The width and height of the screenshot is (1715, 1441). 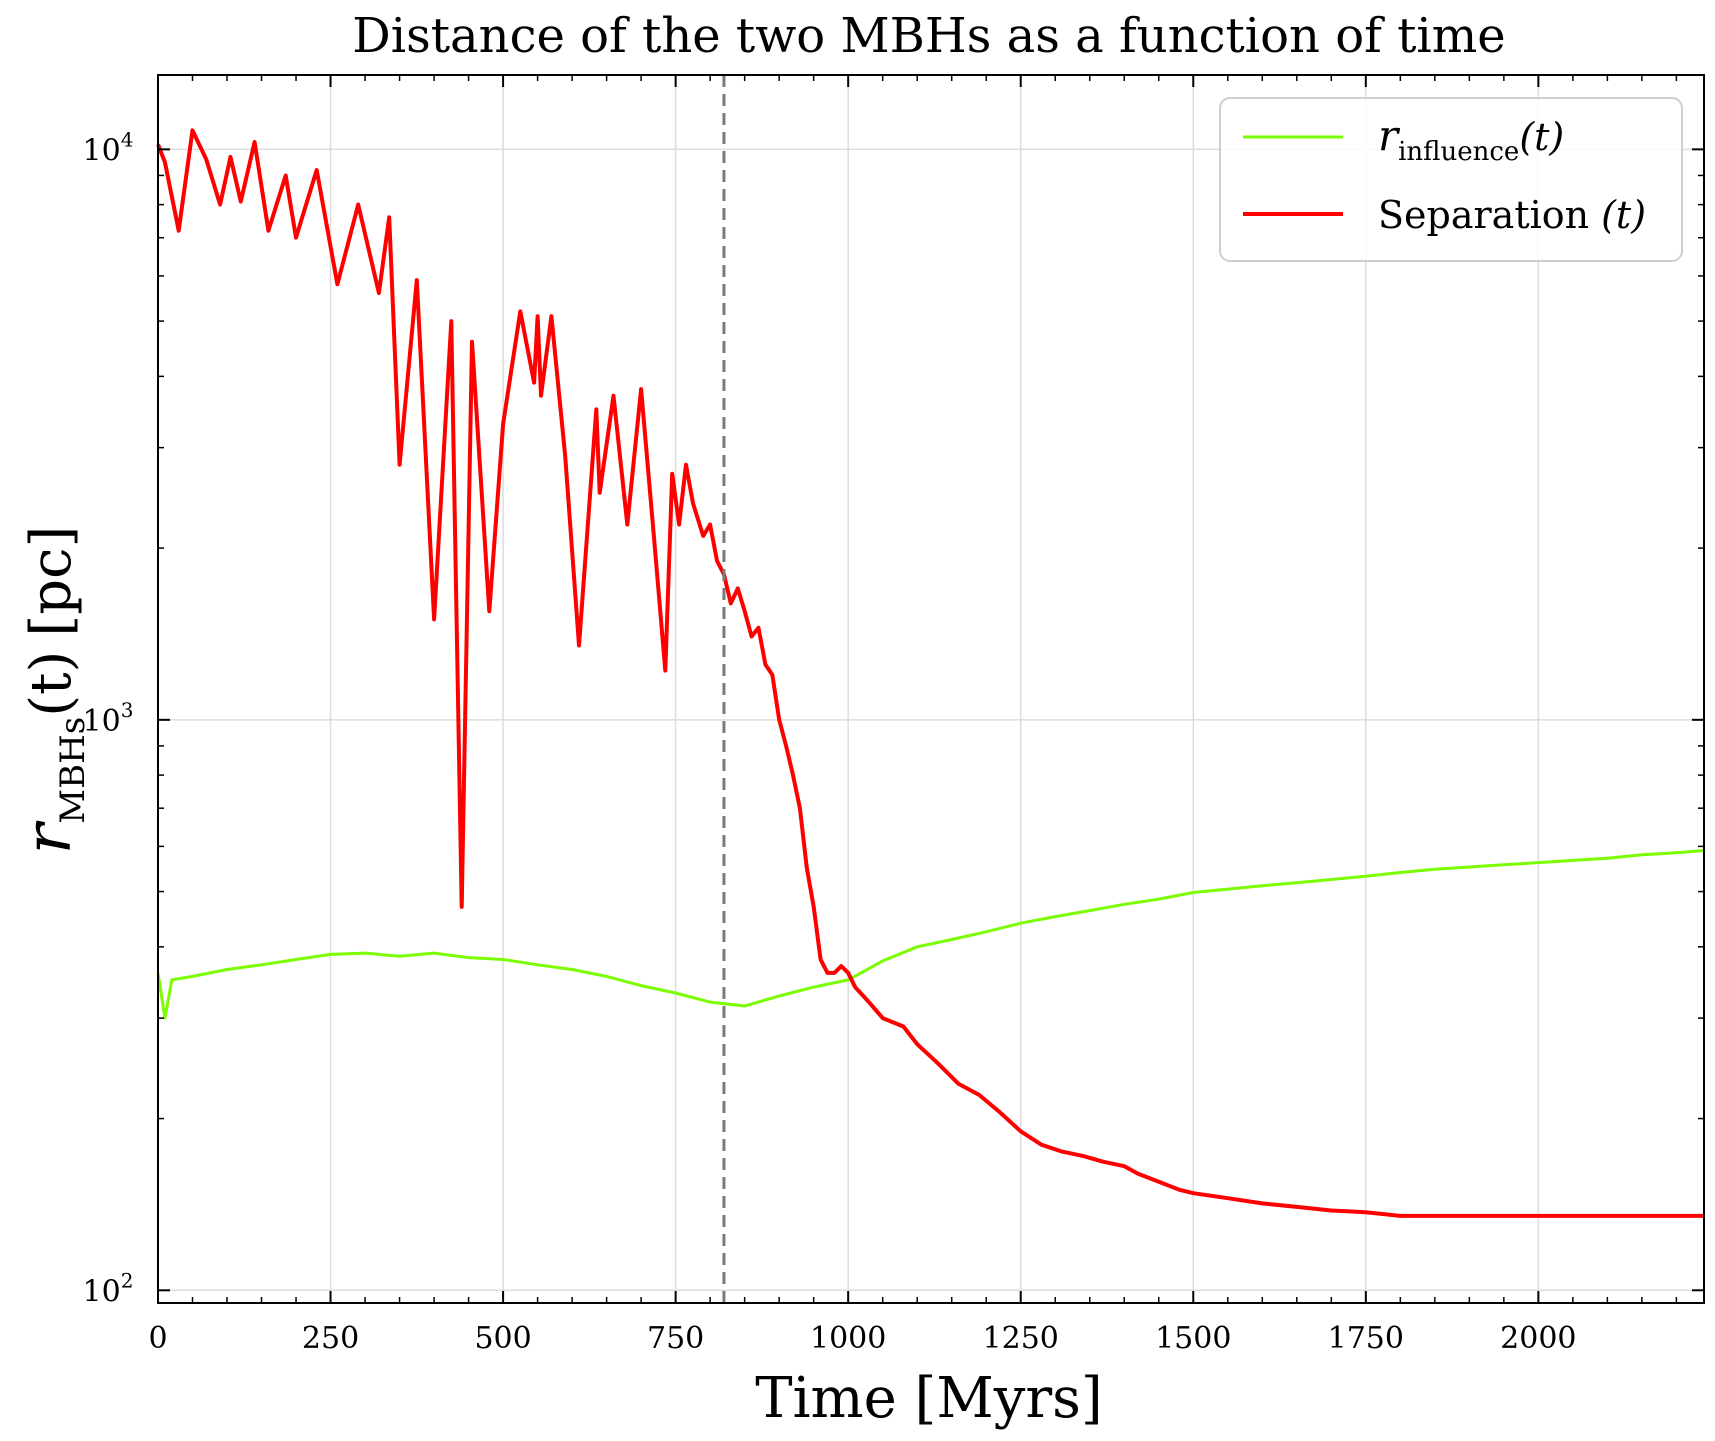 What do you see at coordinates (1389, 135) in the screenshot?
I see `legend-influence-symbol: r` at bounding box center [1389, 135].